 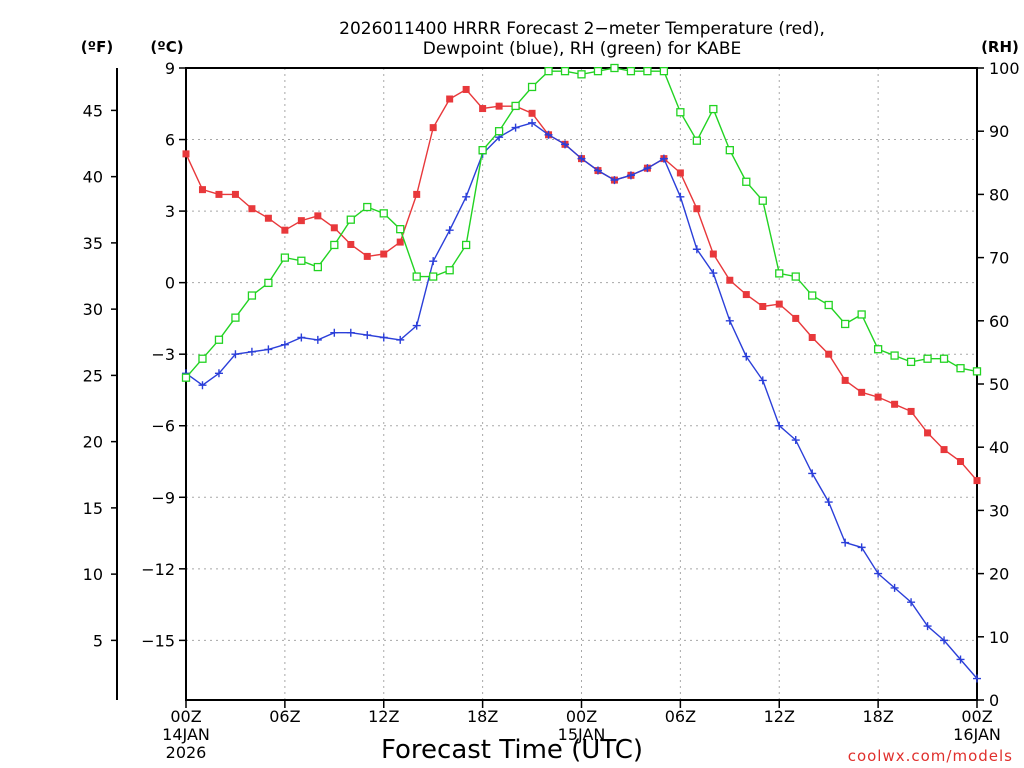 I want to click on fahrenheit-tick-label: 35, so click(x=93, y=243).